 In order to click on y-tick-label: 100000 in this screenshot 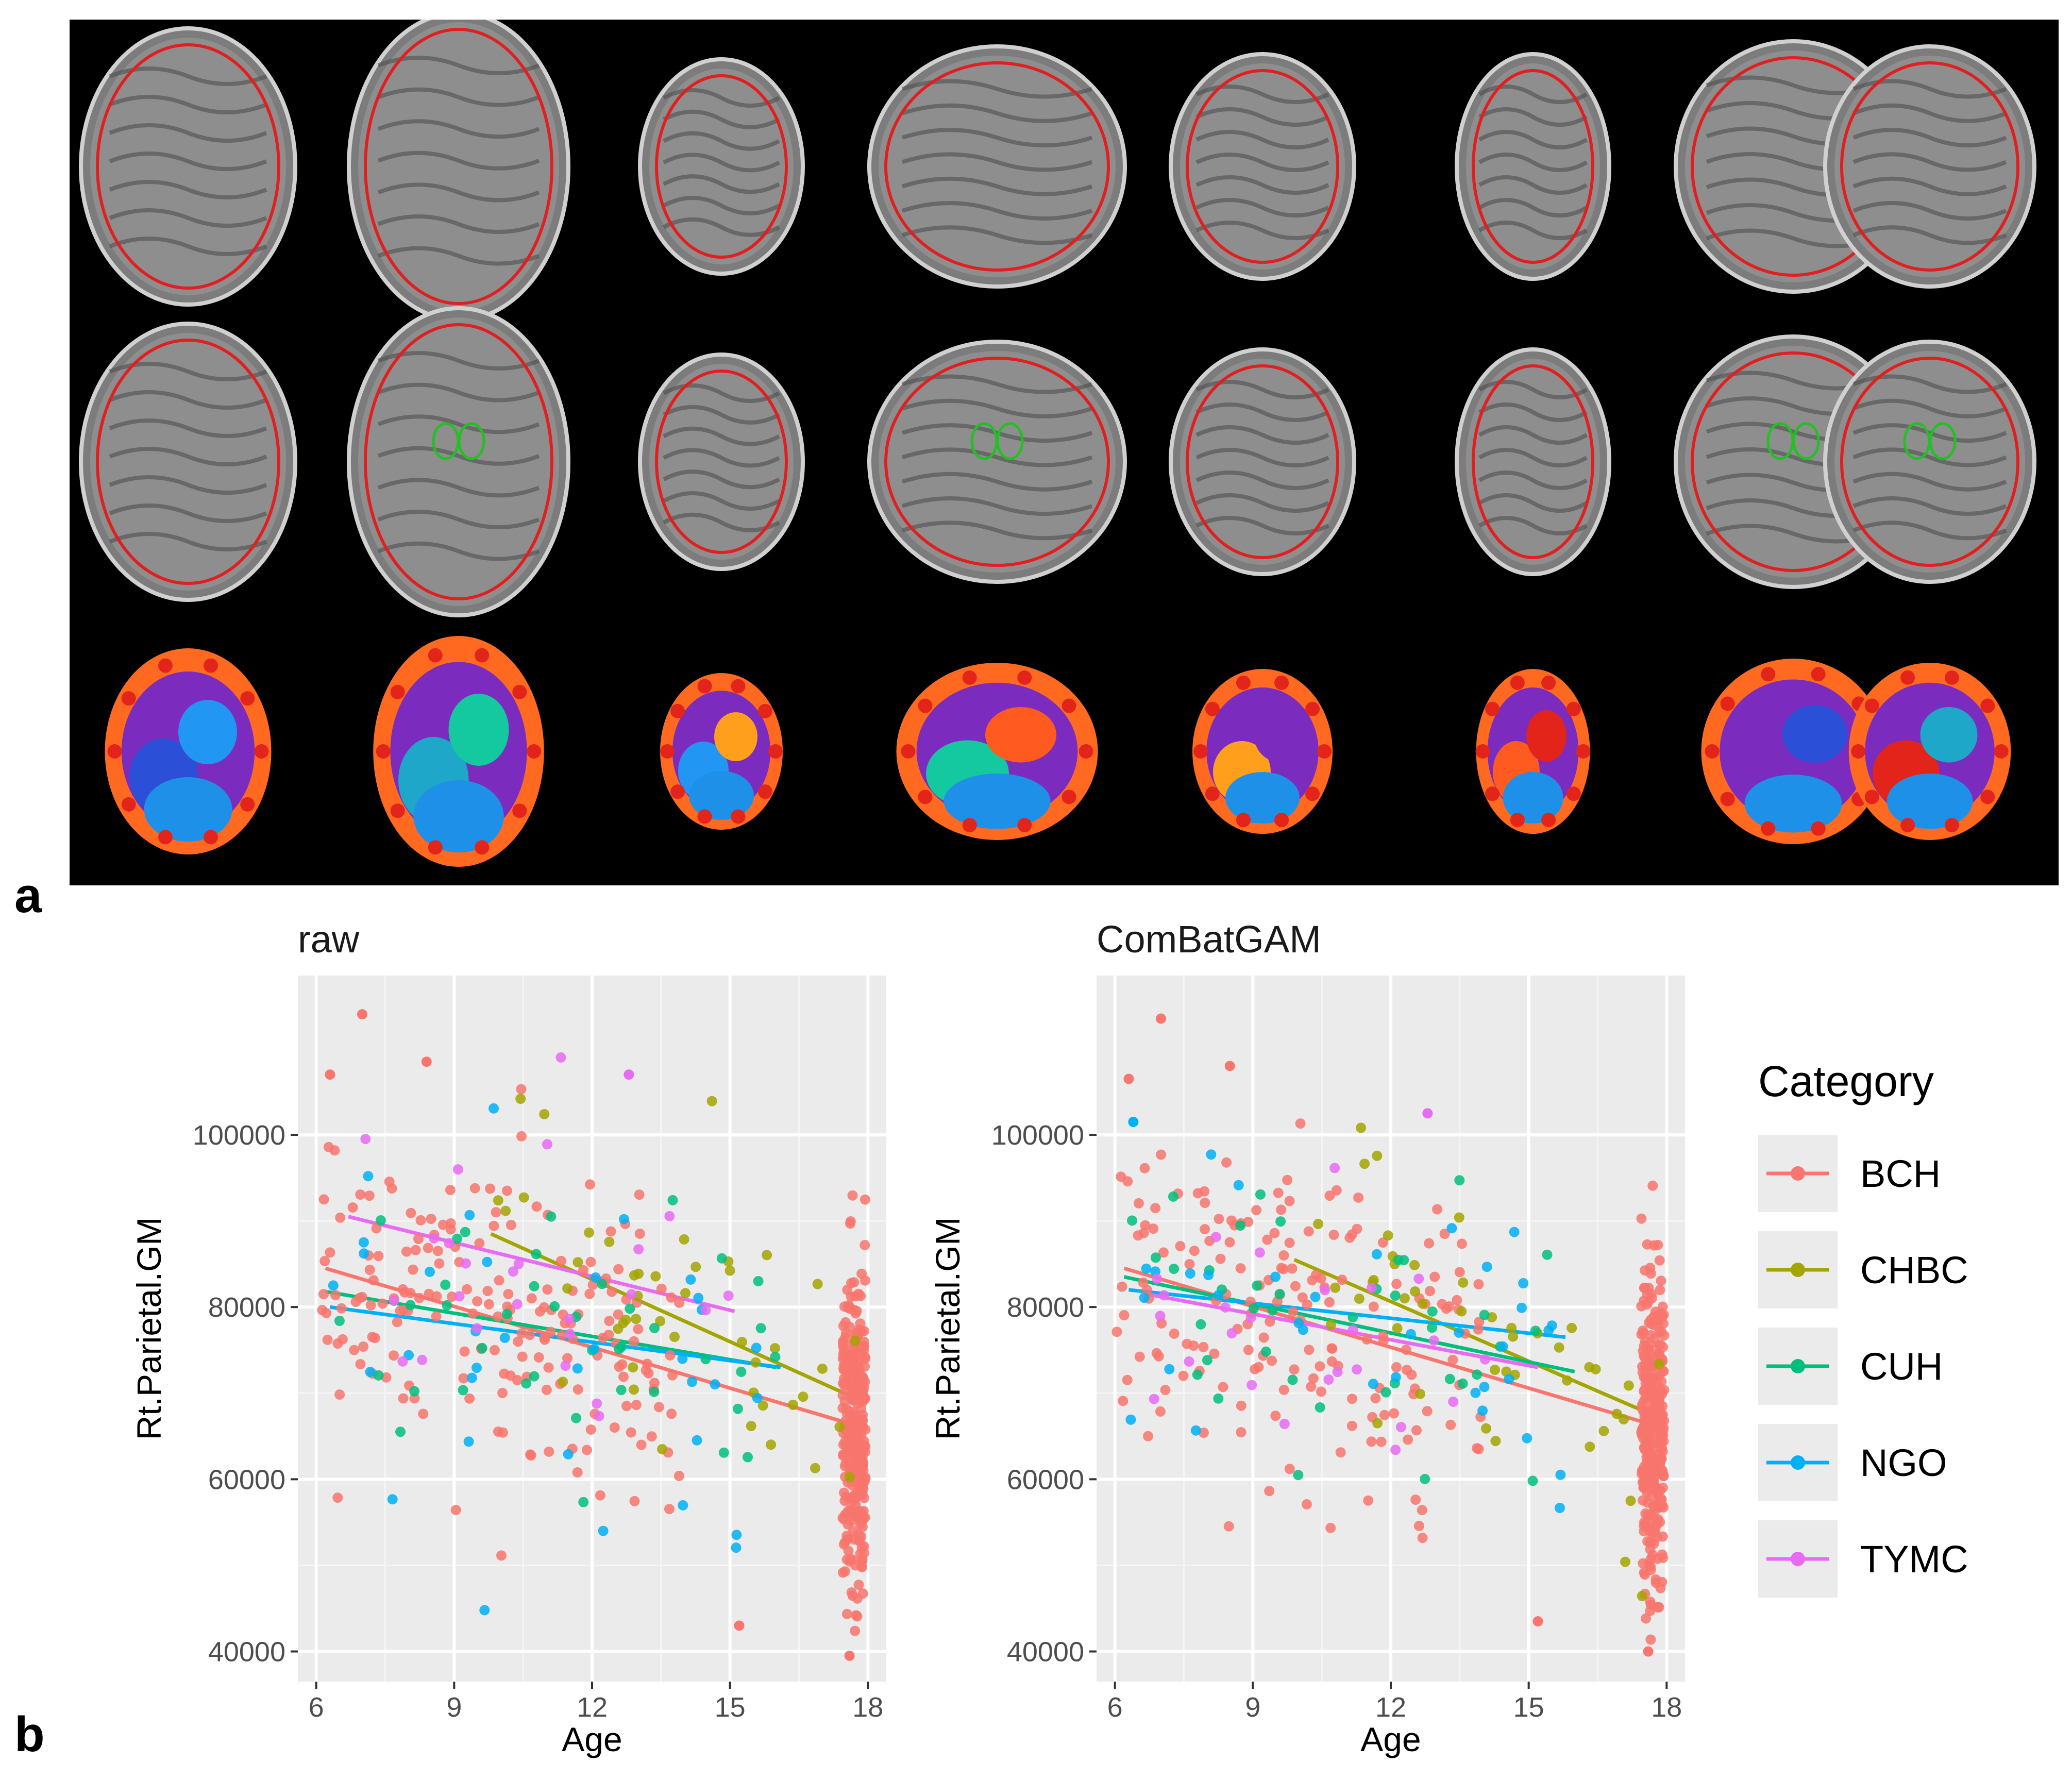, I will do `click(1038, 1135)`.